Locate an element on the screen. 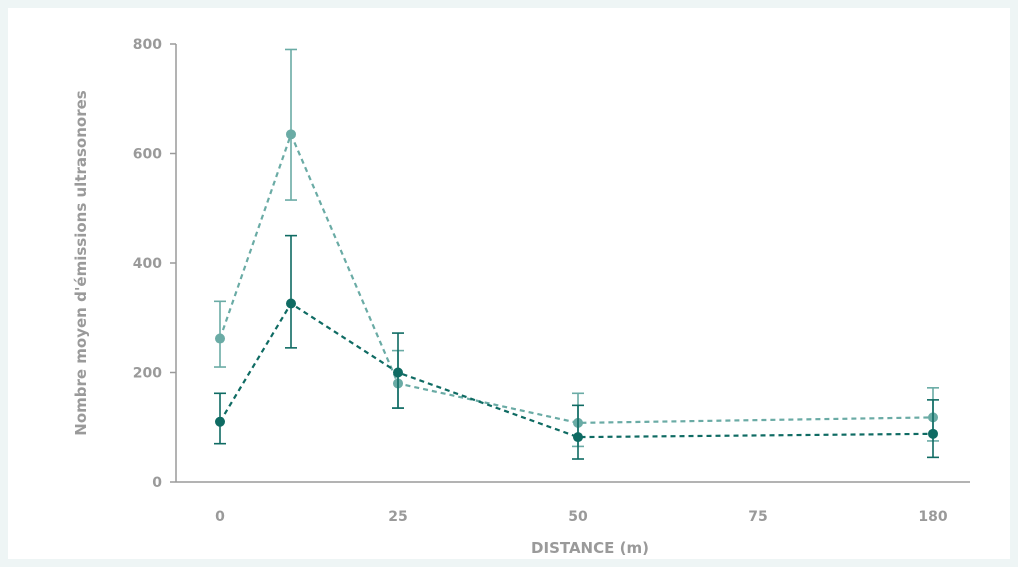 Image resolution: width=1018 pixels, height=567 pixels. y-tick-label: 400 is located at coordinates (147, 264).